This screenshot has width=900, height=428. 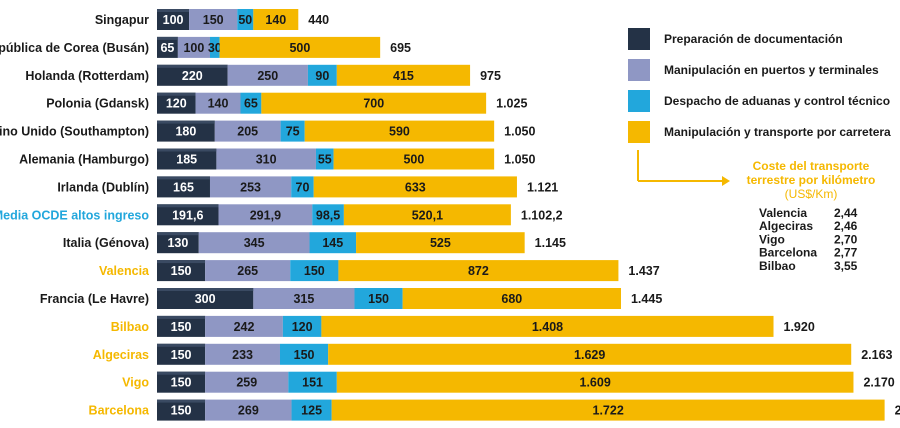 What do you see at coordinates (187, 215) in the screenshot?
I see `segment-value-label: 191,6` at bounding box center [187, 215].